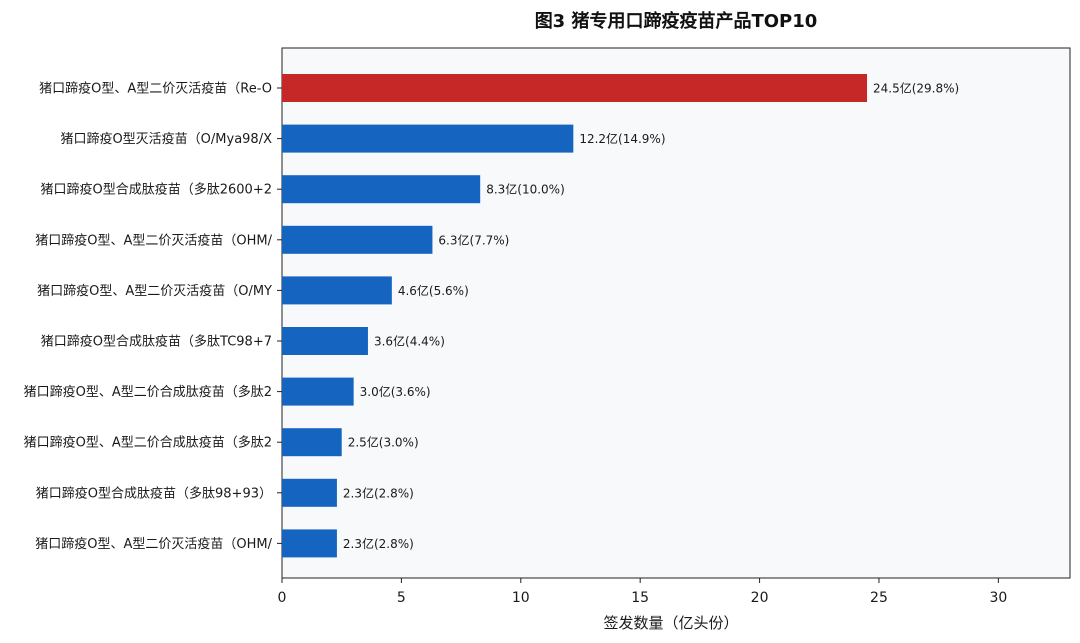 This screenshot has height=643, width=1080. What do you see at coordinates (156, 190) in the screenshot?
I see `category-label: 猪口蹄疫O型合成肽疫苗（多肽2600+2` at bounding box center [156, 190].